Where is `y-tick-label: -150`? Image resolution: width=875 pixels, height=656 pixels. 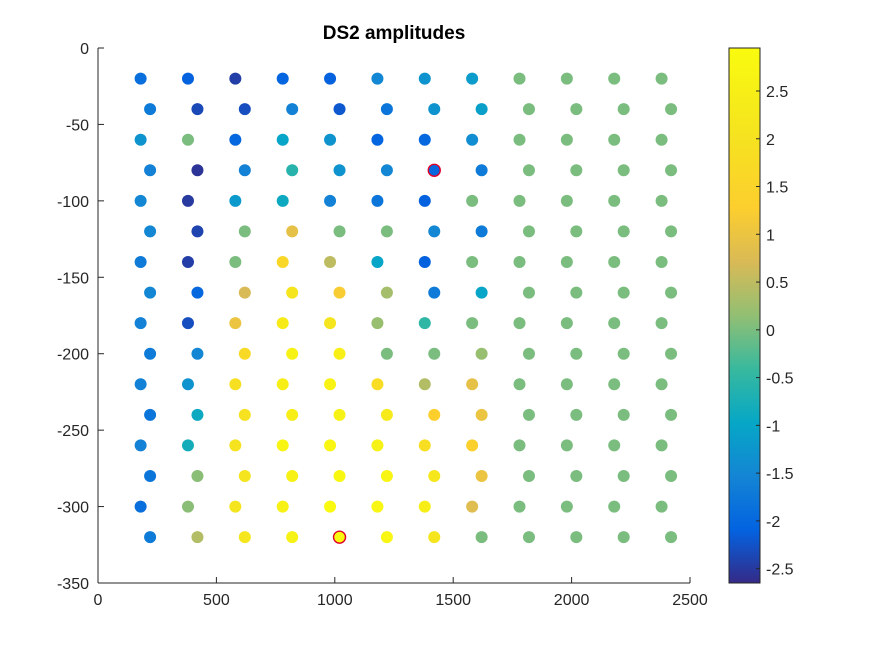 y-tick-label: -150 is located at coordinates (73, 278).